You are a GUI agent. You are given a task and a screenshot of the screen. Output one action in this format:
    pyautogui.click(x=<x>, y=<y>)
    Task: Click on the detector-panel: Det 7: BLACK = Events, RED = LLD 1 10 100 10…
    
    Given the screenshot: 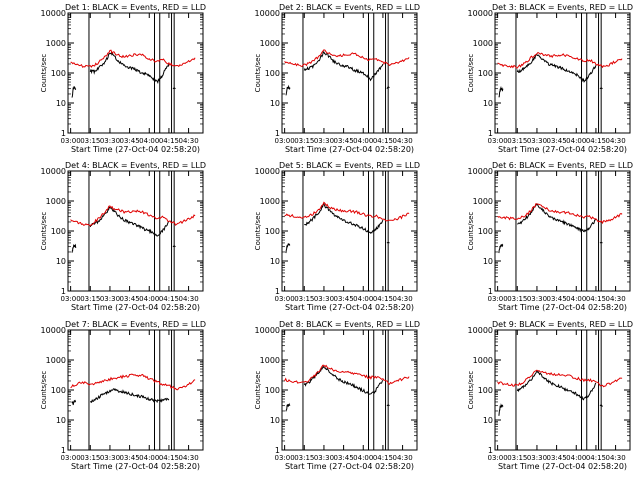 What is the action you would take?
    pyautogui.click(x=123, y=395)
    